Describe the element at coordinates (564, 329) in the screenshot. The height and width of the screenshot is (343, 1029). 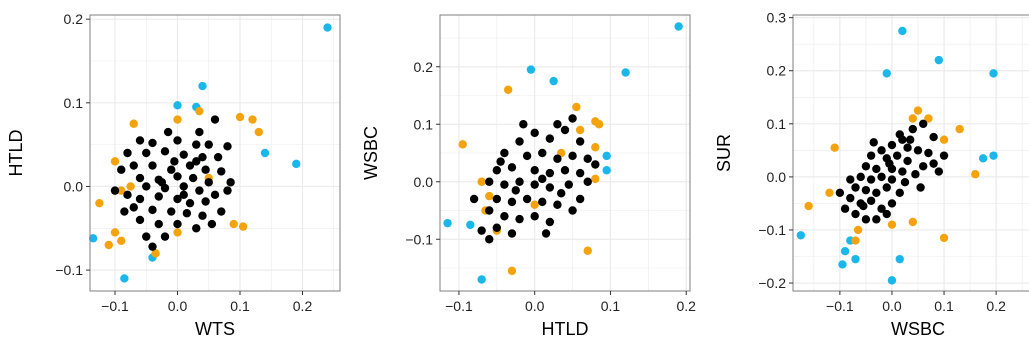
I see `x-axis-title: HTLD` at that location.